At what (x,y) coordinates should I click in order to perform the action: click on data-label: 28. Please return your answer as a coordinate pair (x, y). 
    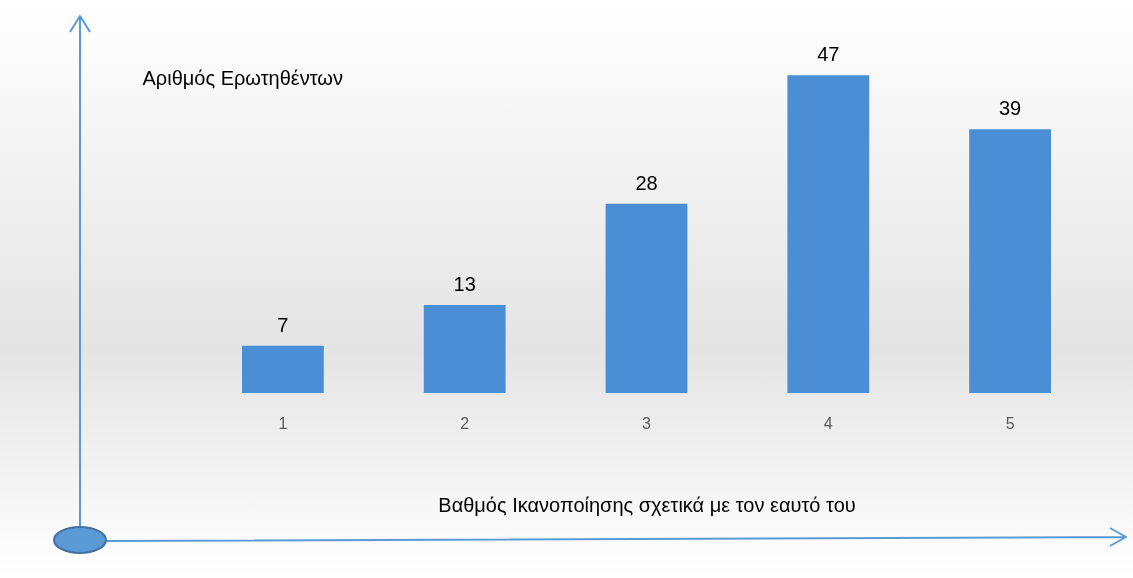
    Looking at the image, I should click on (646, 182).